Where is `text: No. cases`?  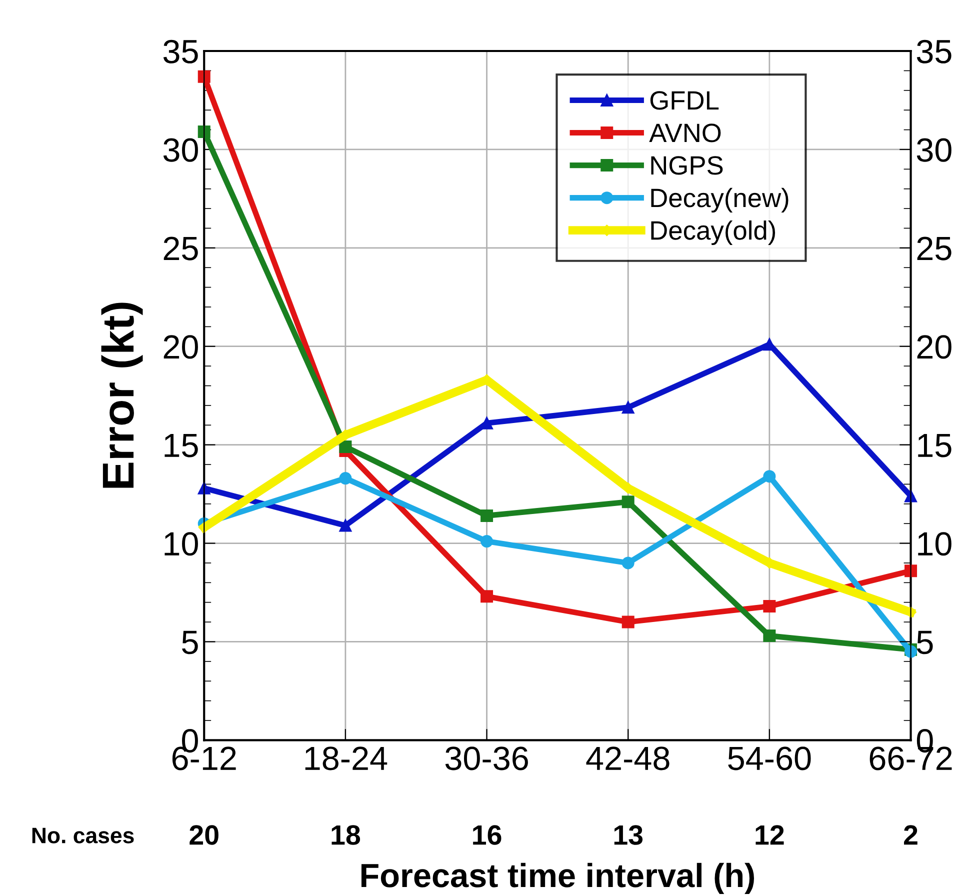 text: No. cases is located at coordinates (83, 836).